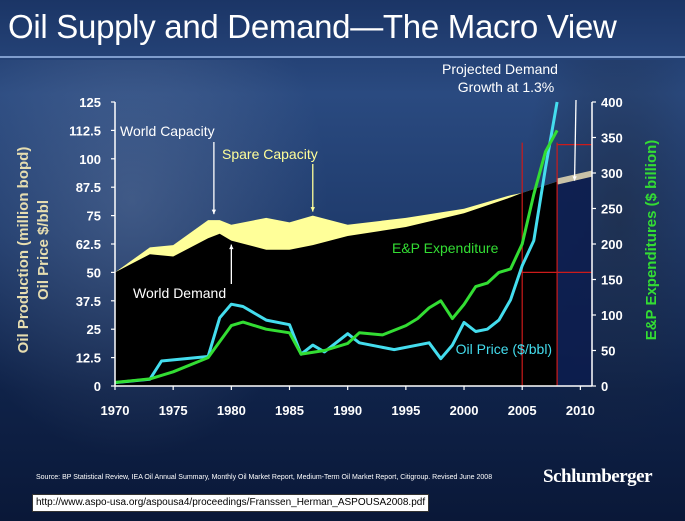  What do you see at coordinates (94, 329) in the screenshot?
I see `y-tick-label: 25` at bounding box center [94, 329].